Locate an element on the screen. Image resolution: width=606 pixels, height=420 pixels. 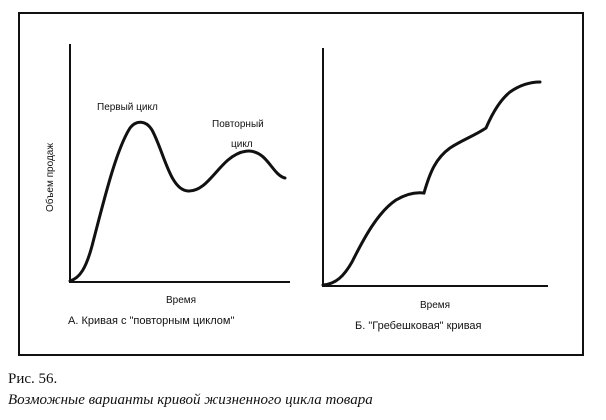
panel-a-curve is located at coordinates (177, 201).